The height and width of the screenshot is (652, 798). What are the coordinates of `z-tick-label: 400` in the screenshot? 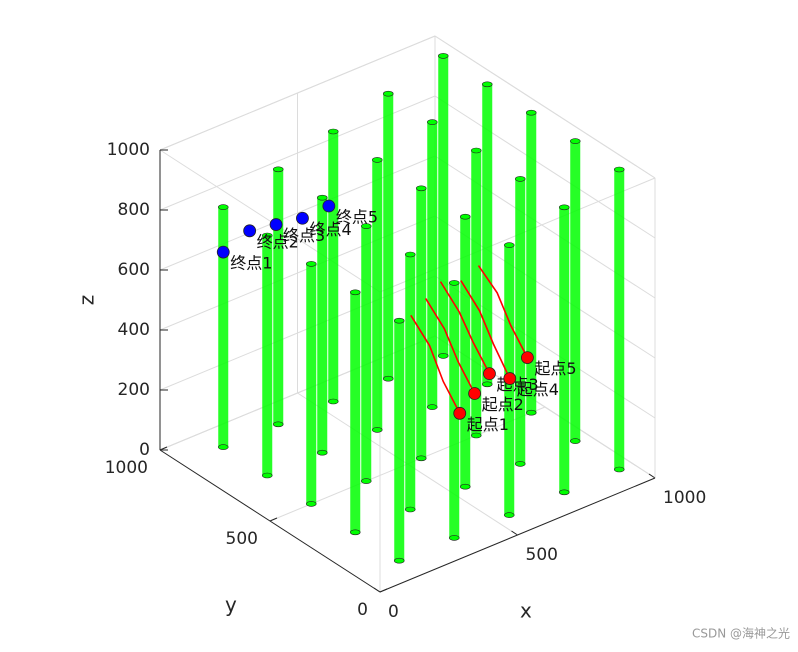 It's located at (134, 330).